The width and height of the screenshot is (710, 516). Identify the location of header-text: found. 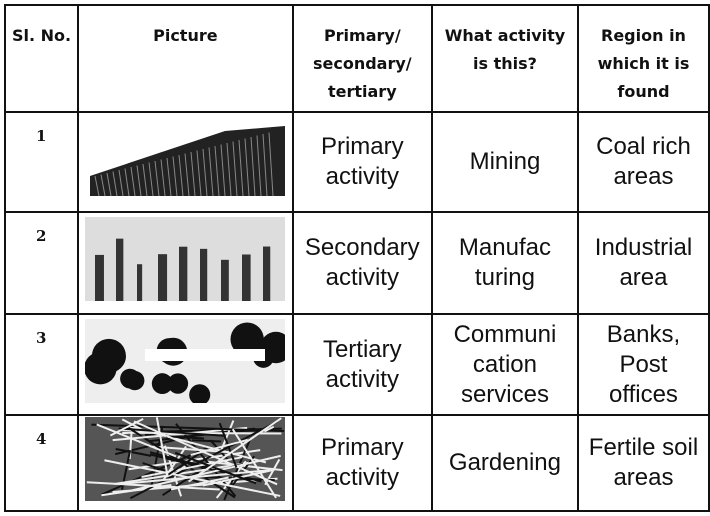
(643, 91).